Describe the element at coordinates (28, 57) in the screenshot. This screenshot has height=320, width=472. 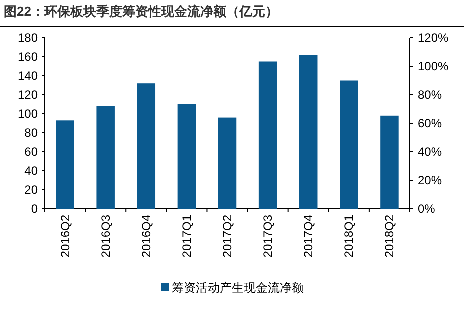
I see `y-tick-label: 160` at that location.